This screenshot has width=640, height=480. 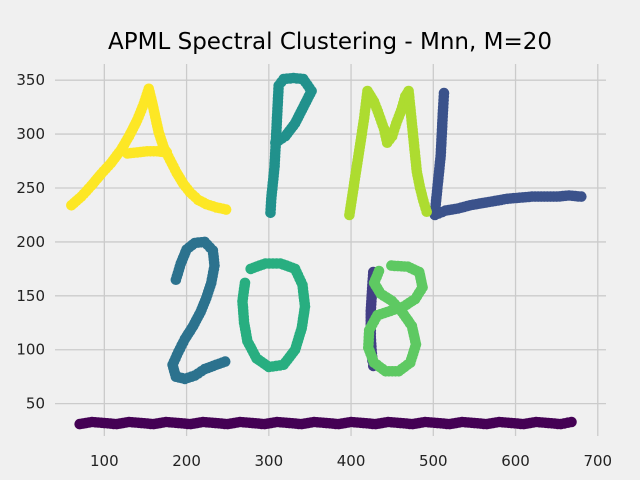 I want to click on x-tick-label: 100, so click(x=104, y=461).